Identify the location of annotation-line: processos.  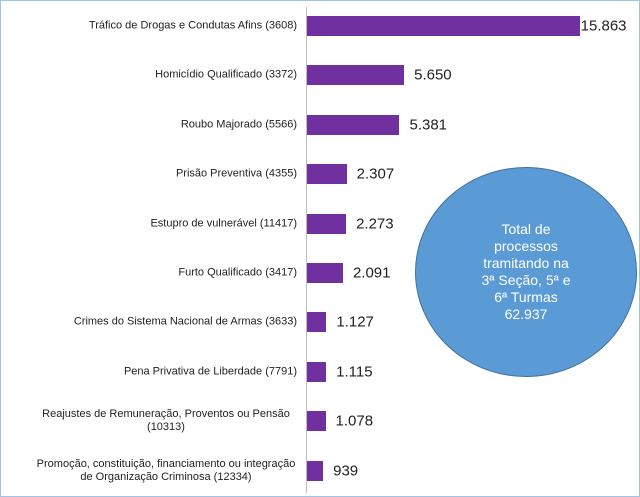
(526, 246).